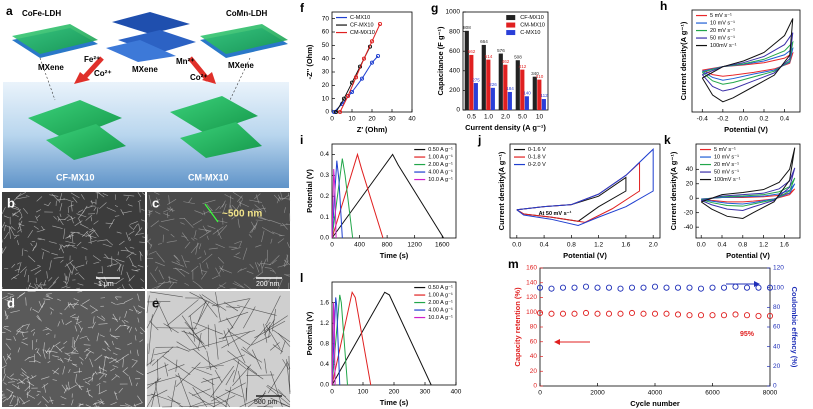  What do you see at coordinates (11, 302) in the screenshot?
I see `panel-label: d` at bounding box center [11, 302].